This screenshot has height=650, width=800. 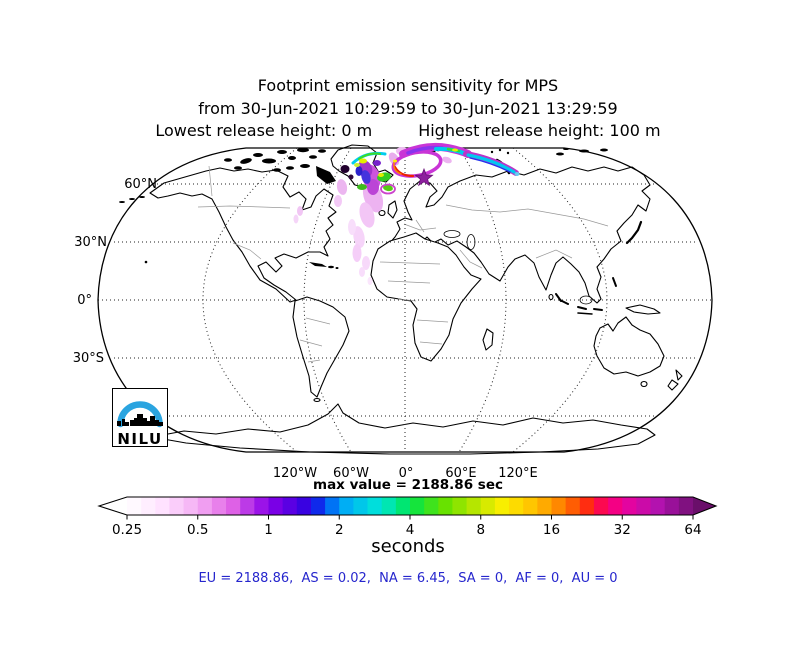 What do you see at coordinates (317, 400) in the screenshot?
I see `island-tierra-del-fuego` at bounding box center [317, 400].